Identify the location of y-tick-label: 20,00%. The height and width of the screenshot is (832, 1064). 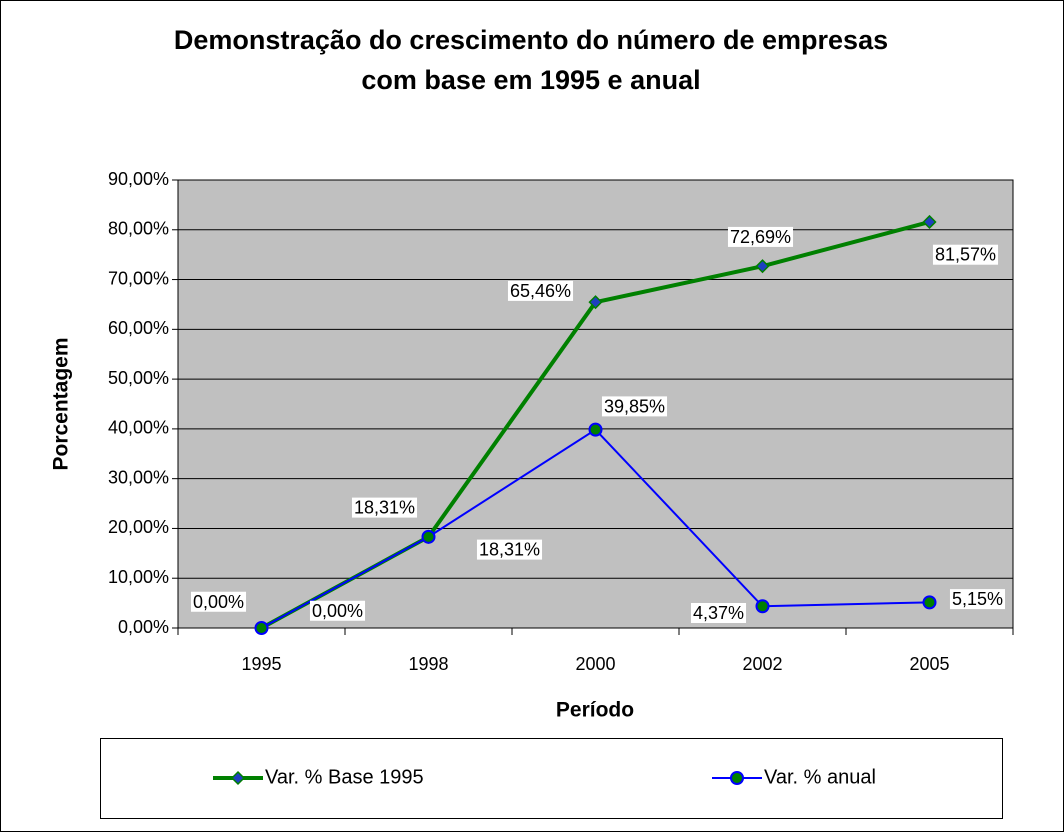
(138, 527).